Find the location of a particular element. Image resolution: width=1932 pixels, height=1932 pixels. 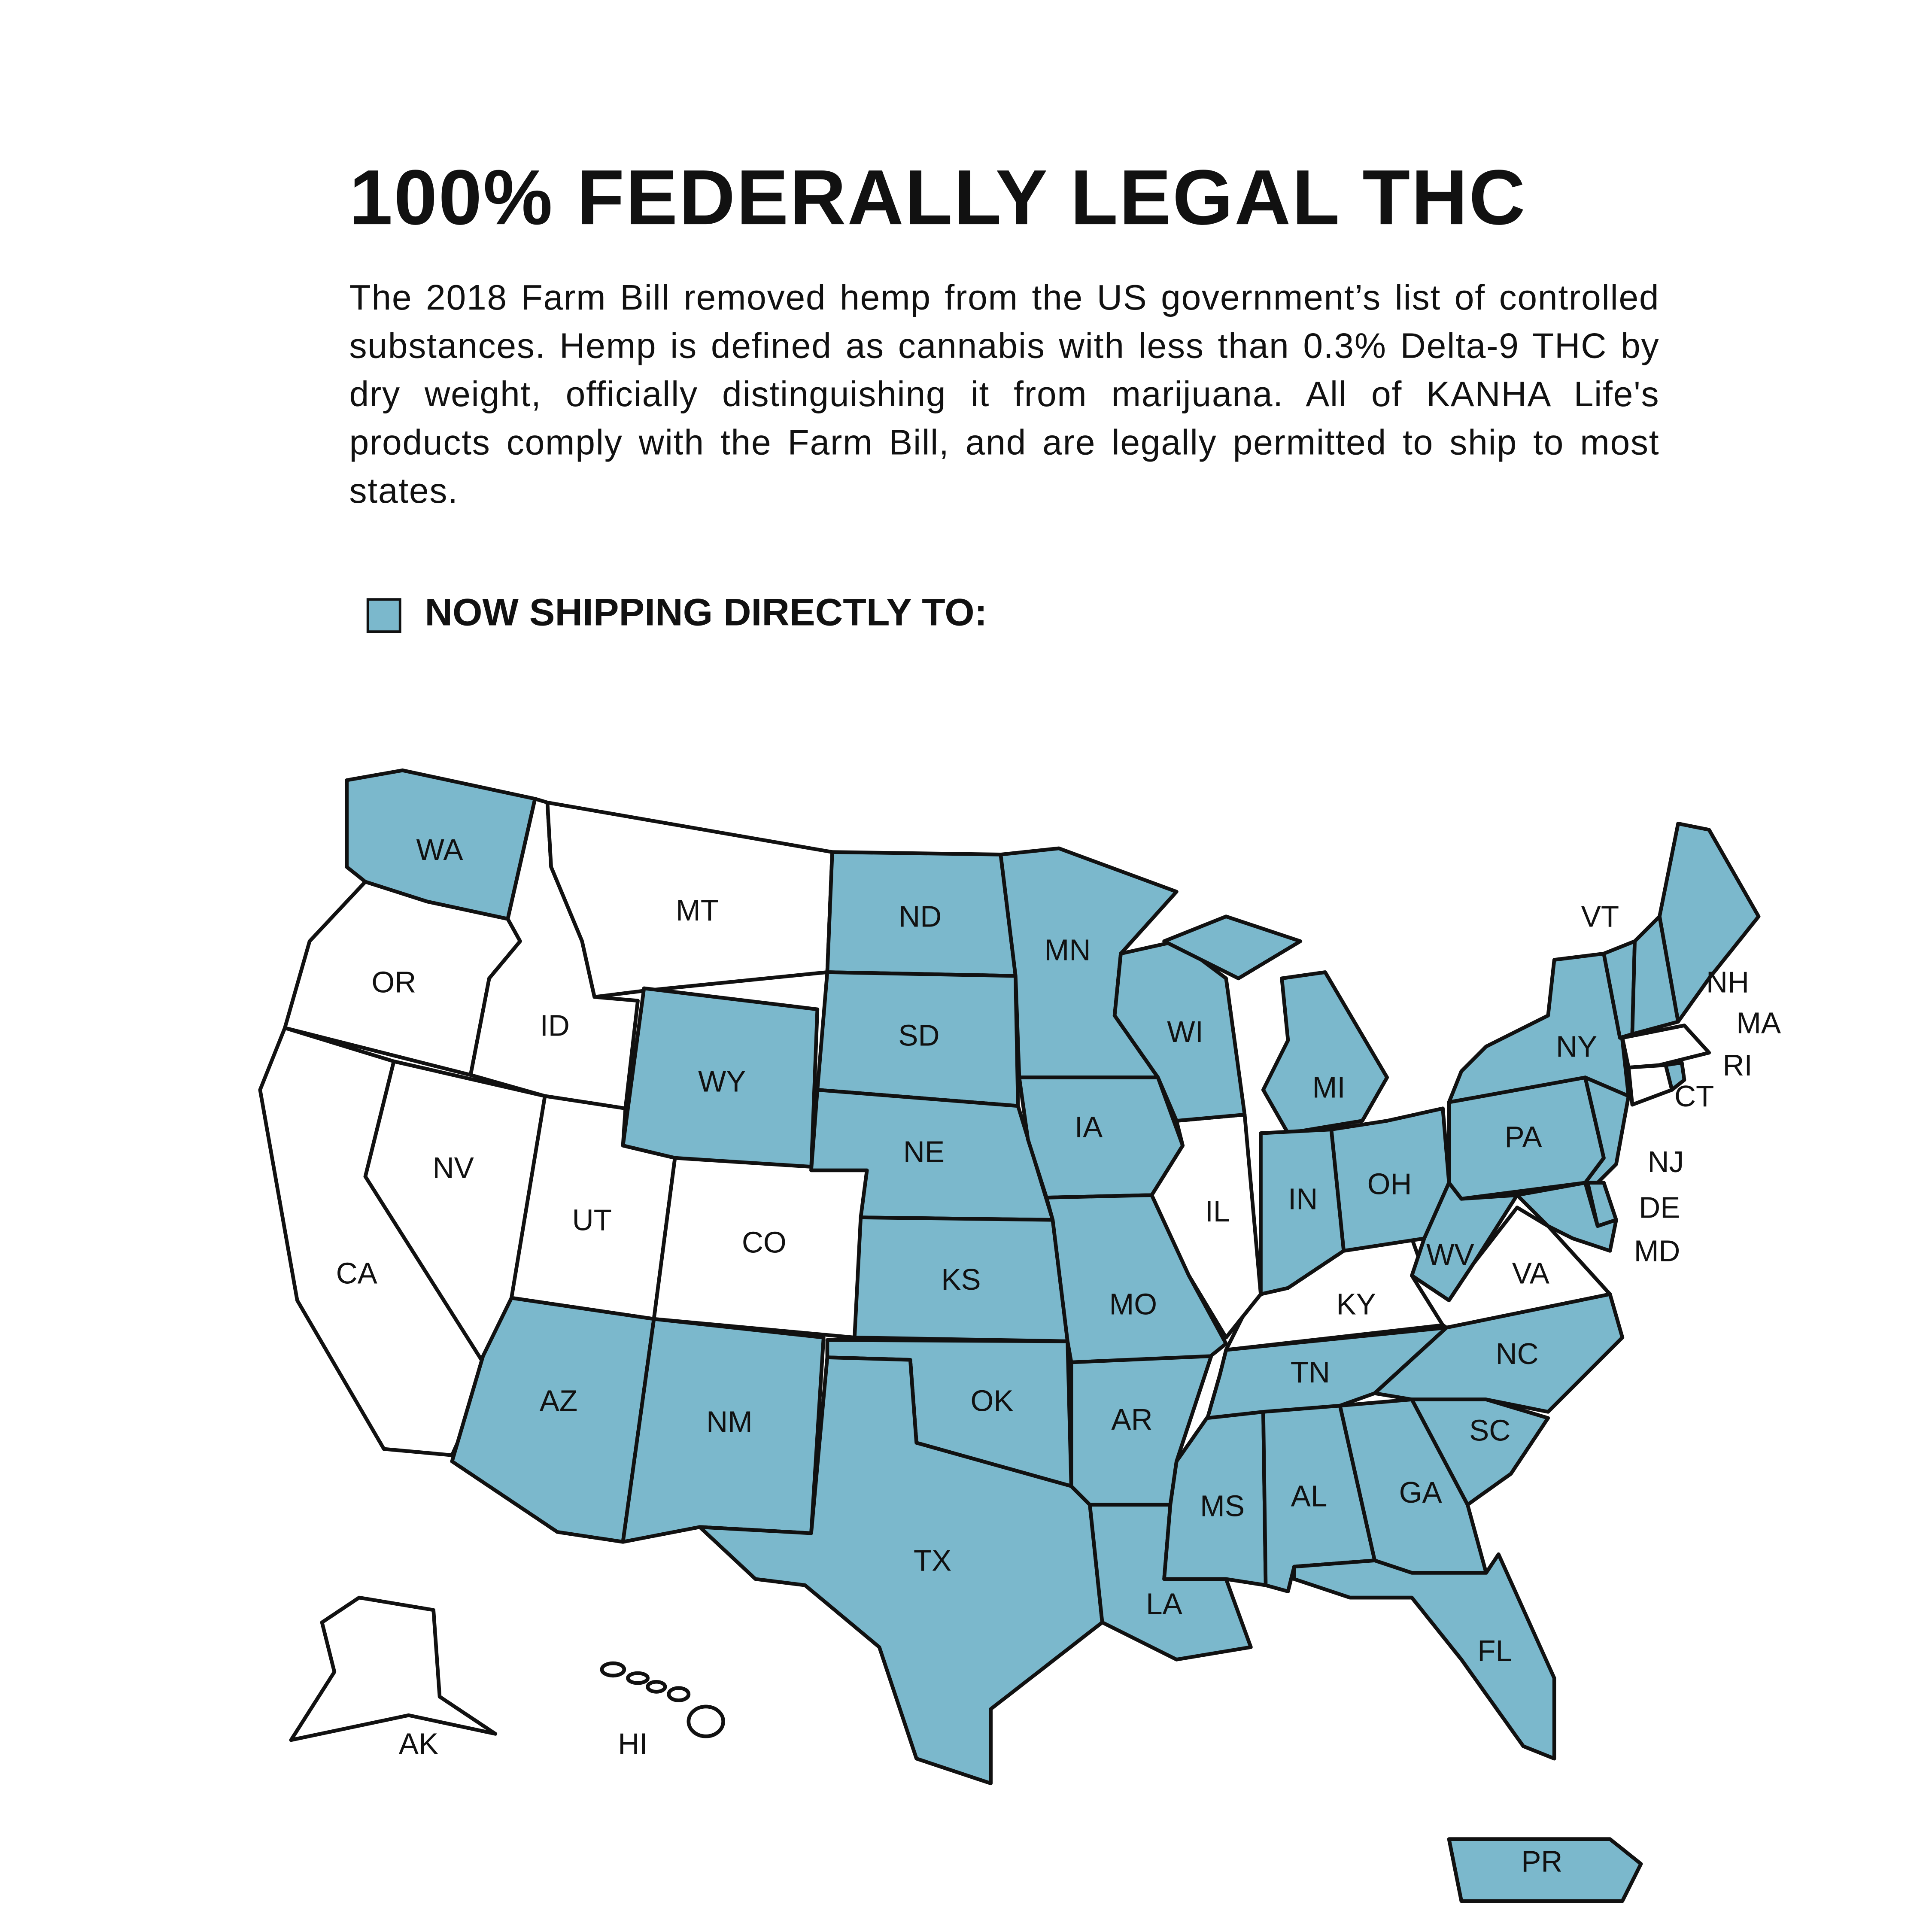

state: NH is located at coordinates (1689, 975).